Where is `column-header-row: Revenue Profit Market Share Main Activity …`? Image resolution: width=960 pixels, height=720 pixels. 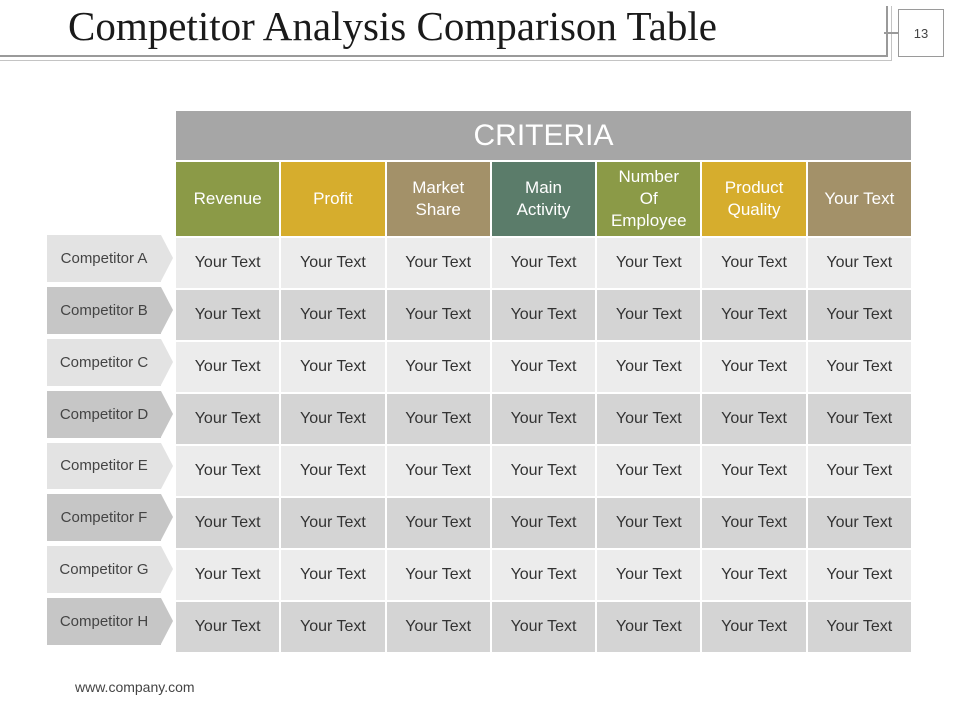 column-header-row: Revenue Profit Market Share Main Activity … is located at coordinates (543, 199).